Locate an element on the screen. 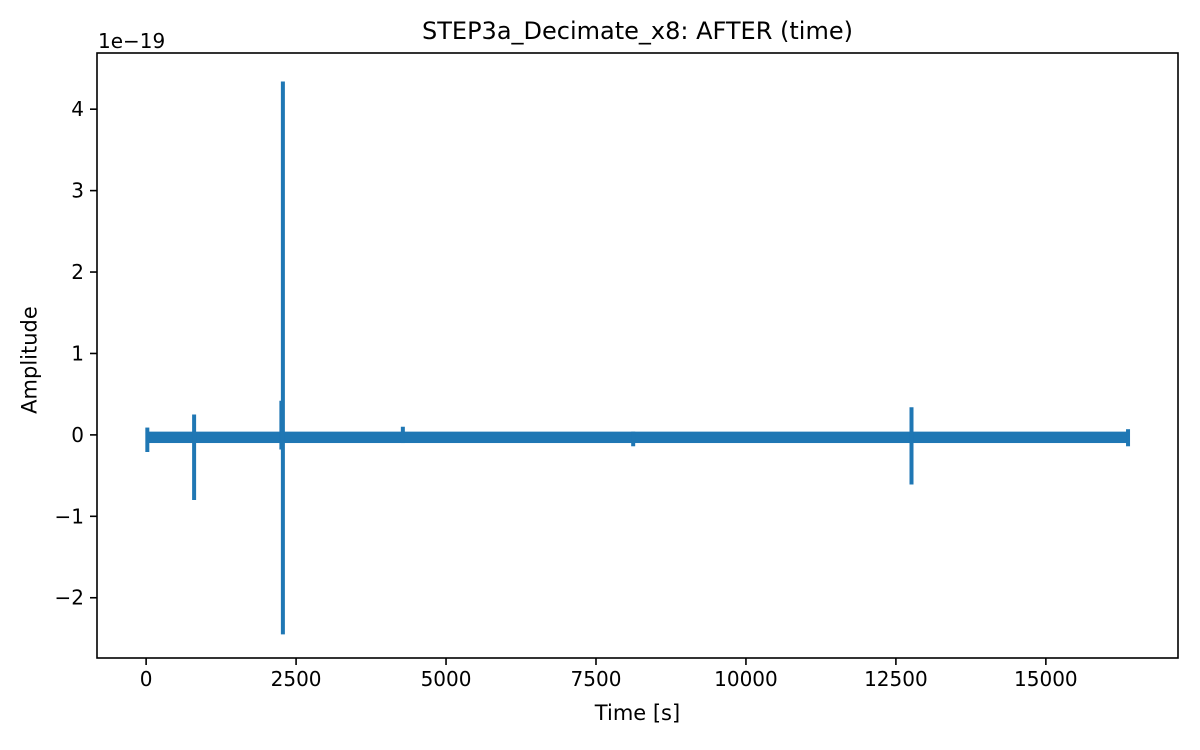 The image size is (1200, 750). y-tick-label: −1 is located at coordinates (69, 516).